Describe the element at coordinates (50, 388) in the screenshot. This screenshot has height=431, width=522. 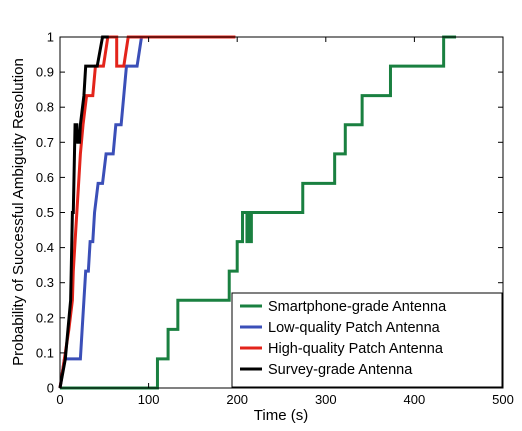
I see `y-tick-label: 0` at that location.